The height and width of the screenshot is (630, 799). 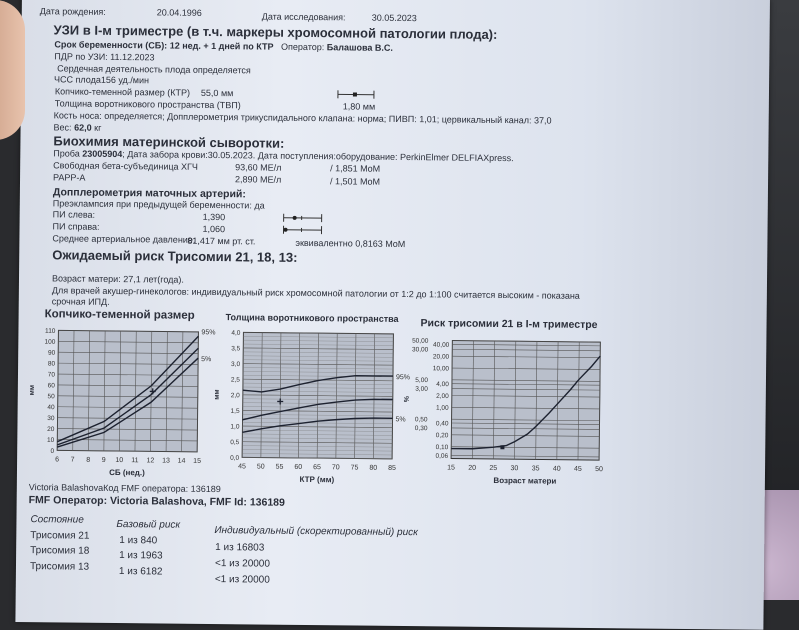 I want to click on nt-label: Толщина воротникового пространства (ТВП), so click(x=148, y=104).